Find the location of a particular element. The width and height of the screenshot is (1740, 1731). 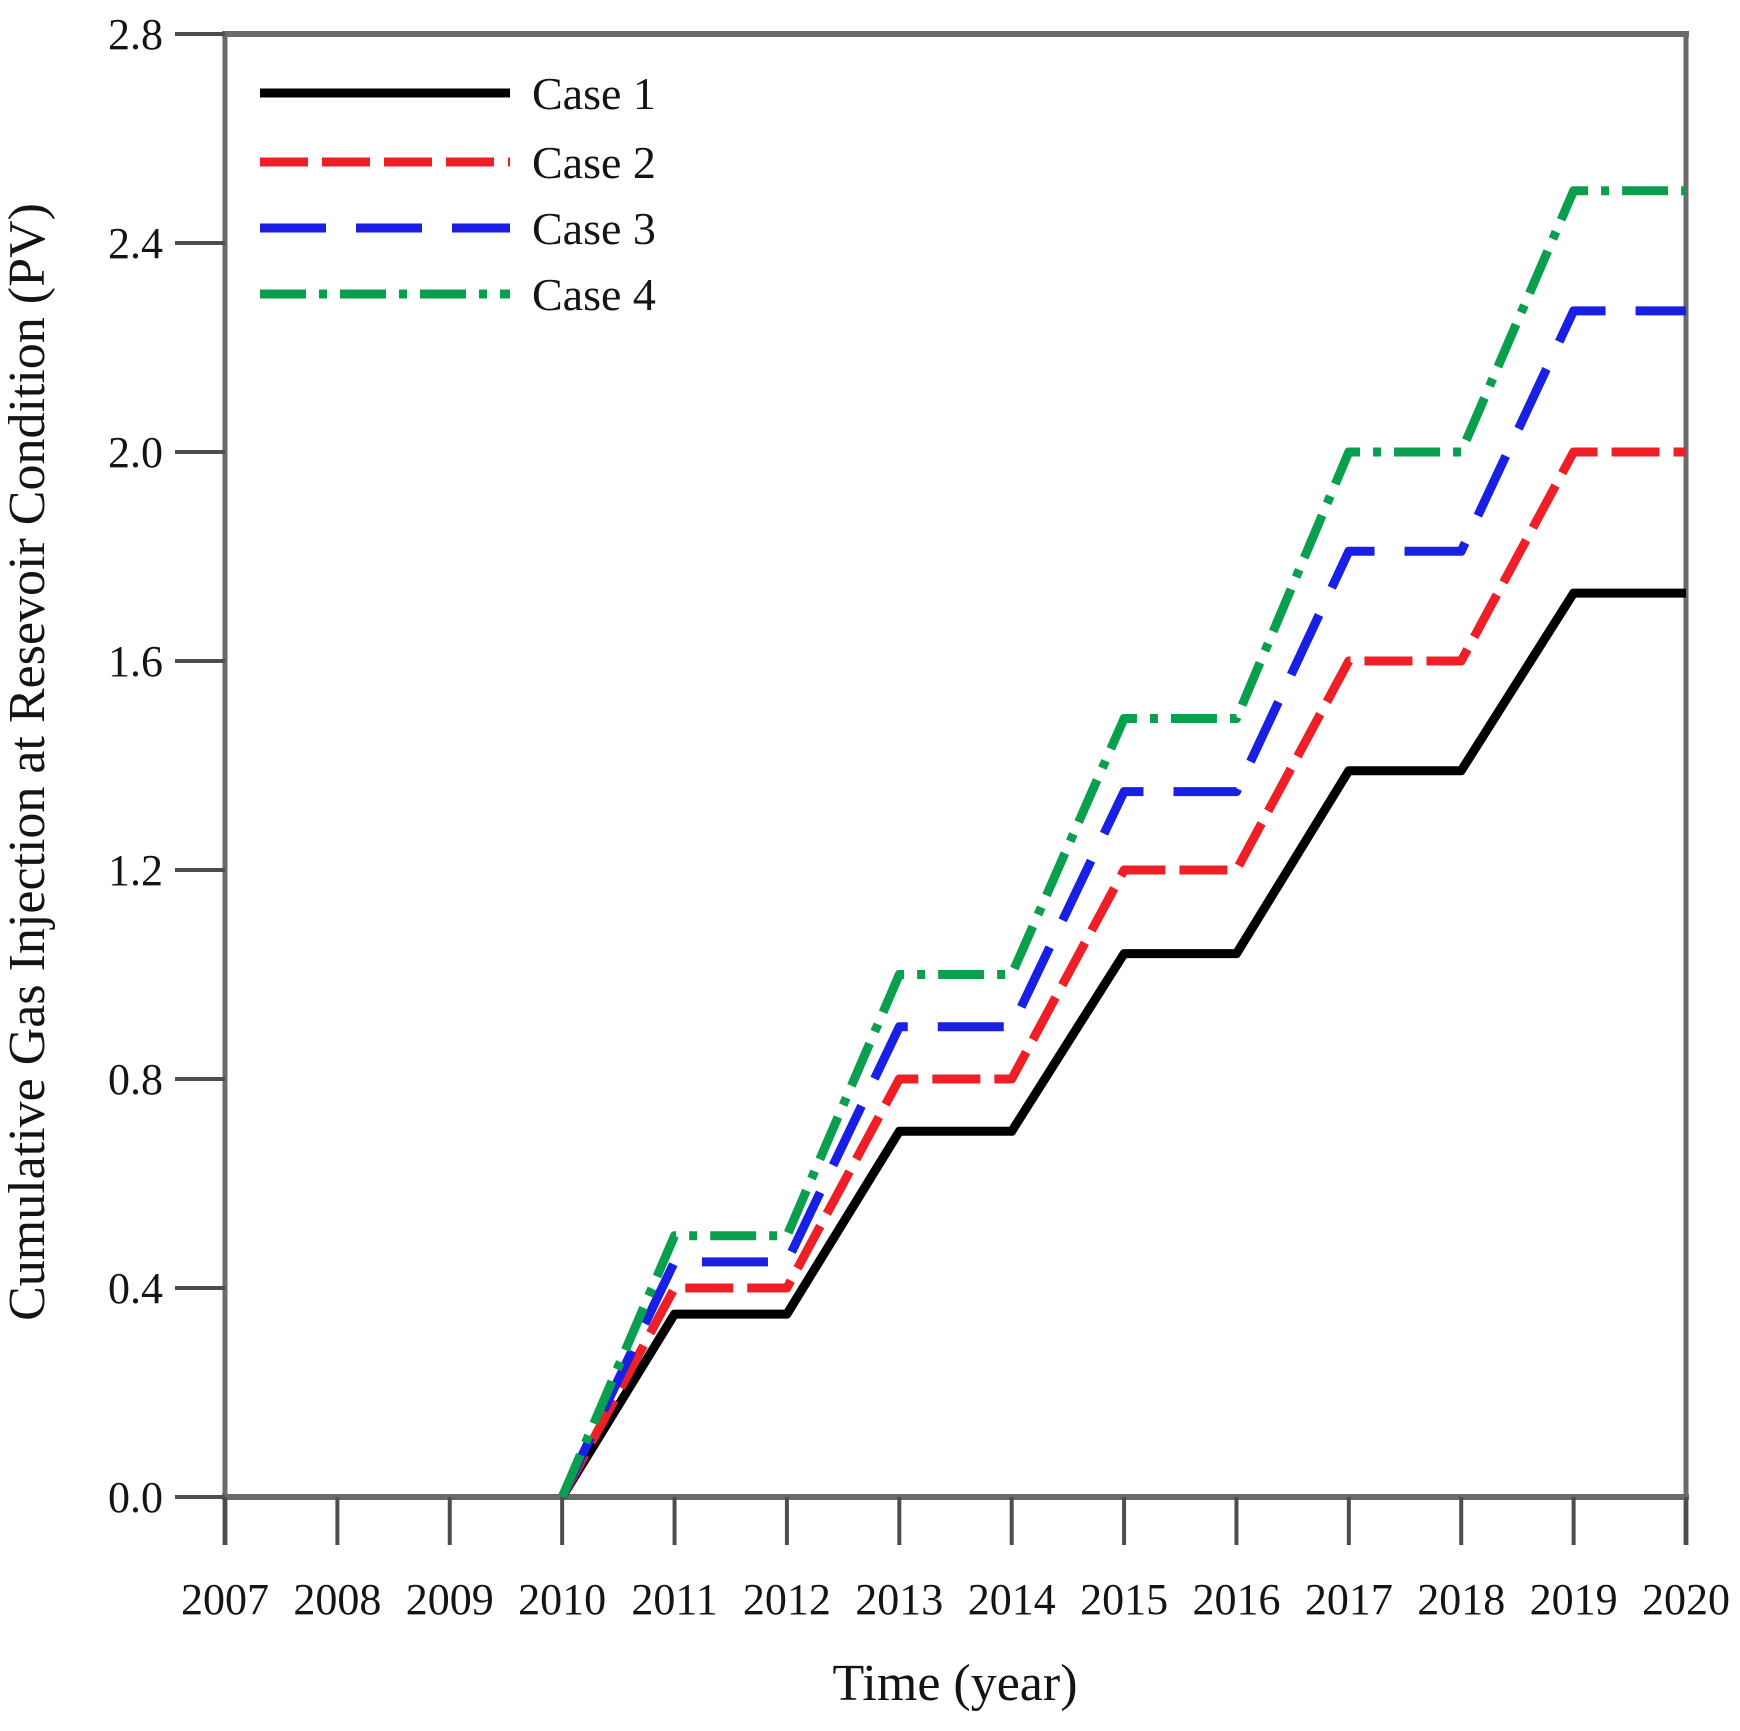

y-tick-label-2.4: 2.4 is located at coordinates (135, 243).